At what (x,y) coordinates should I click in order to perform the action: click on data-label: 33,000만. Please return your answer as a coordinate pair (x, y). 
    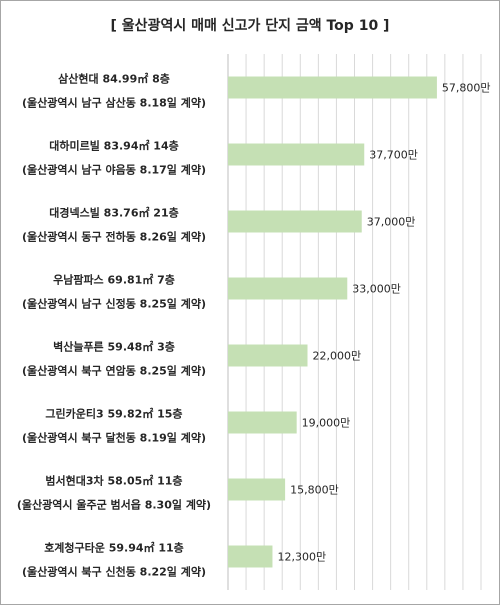
    Looking at the image, I should click on (376, 289).